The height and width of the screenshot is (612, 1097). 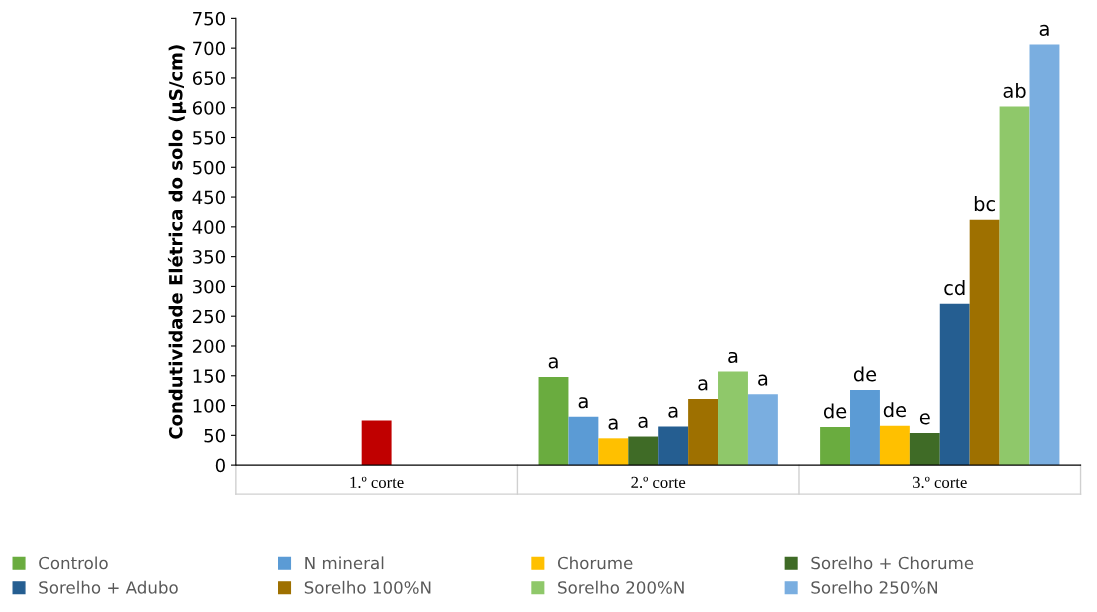 What do you see at coordinates (595, 563) in the screenshot?
I see `legend-label: Chorume` at bounding box center [595, 563].